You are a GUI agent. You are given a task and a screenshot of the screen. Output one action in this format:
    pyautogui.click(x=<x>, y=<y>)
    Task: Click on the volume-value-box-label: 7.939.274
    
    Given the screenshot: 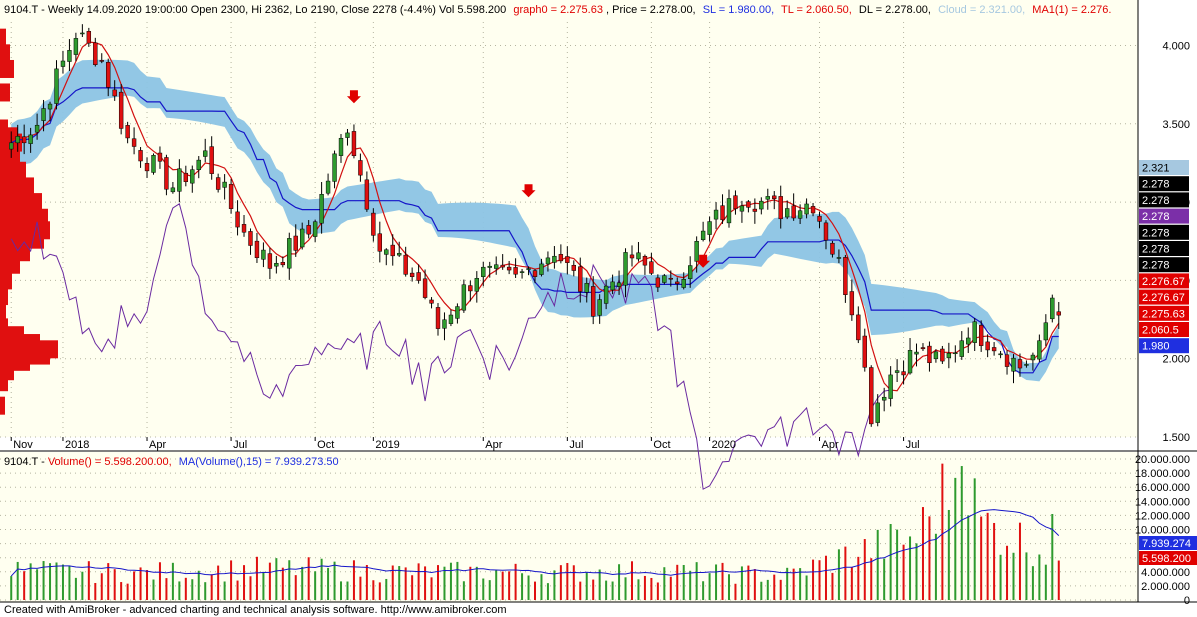 What is the action you would take?
    pyautogui.click(x=1166, y=544)
    